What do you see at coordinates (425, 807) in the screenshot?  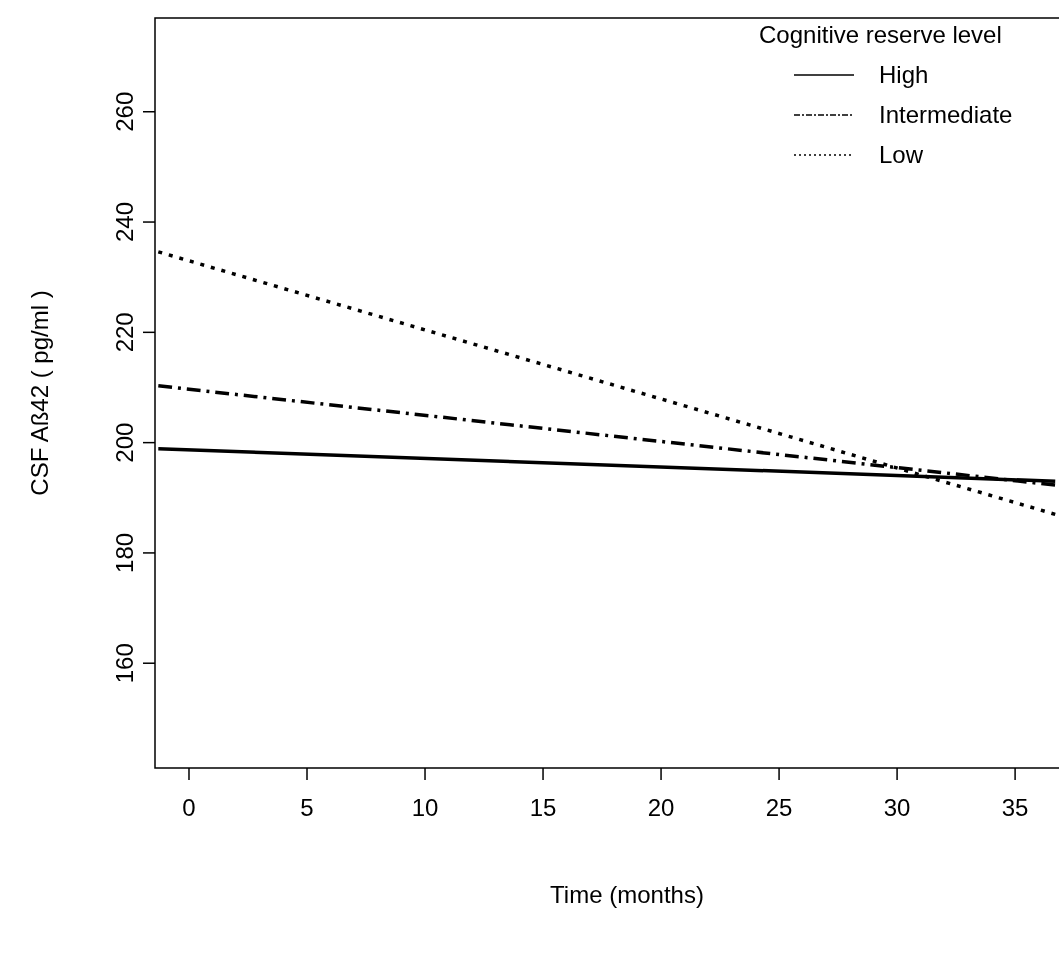 I see `x-tick-label: 10` at bounding box center [425, 807].